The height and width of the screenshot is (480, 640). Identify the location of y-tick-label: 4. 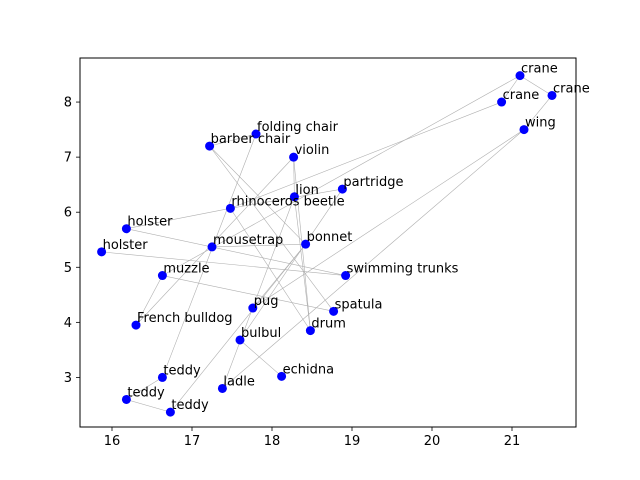
(68, 323).